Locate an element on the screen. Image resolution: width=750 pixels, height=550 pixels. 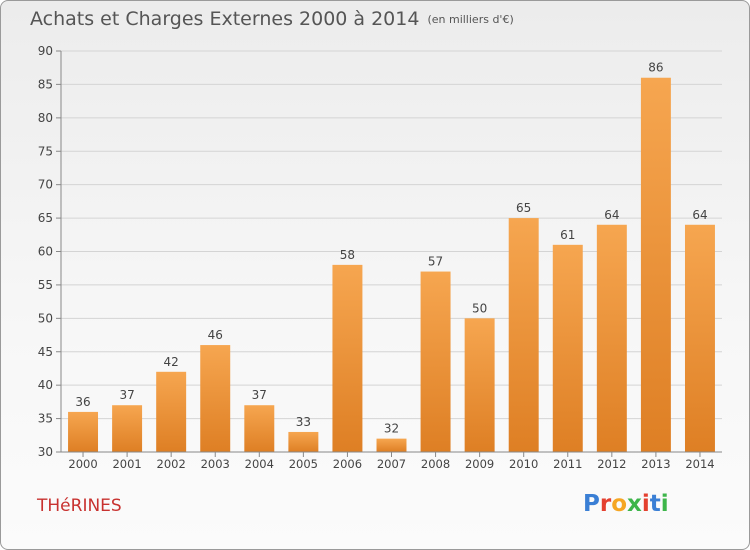
x-tick-label: 2010 is located at coordinates (523, 464).